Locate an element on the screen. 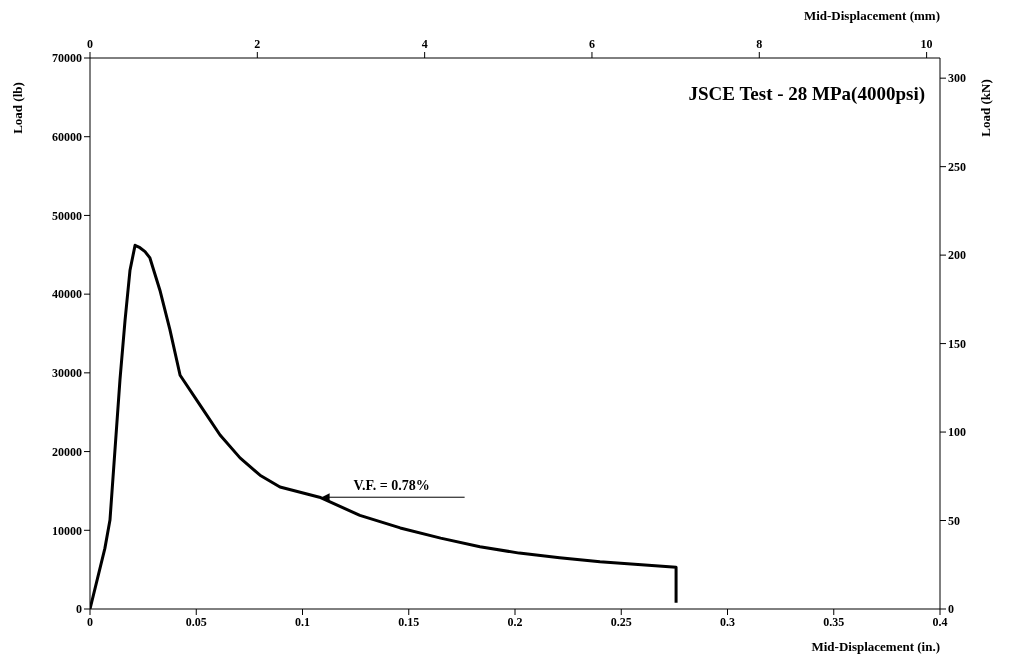 The image size is (1013, 669). x2-tick-label: 2 is located at coordinates (257, 44).